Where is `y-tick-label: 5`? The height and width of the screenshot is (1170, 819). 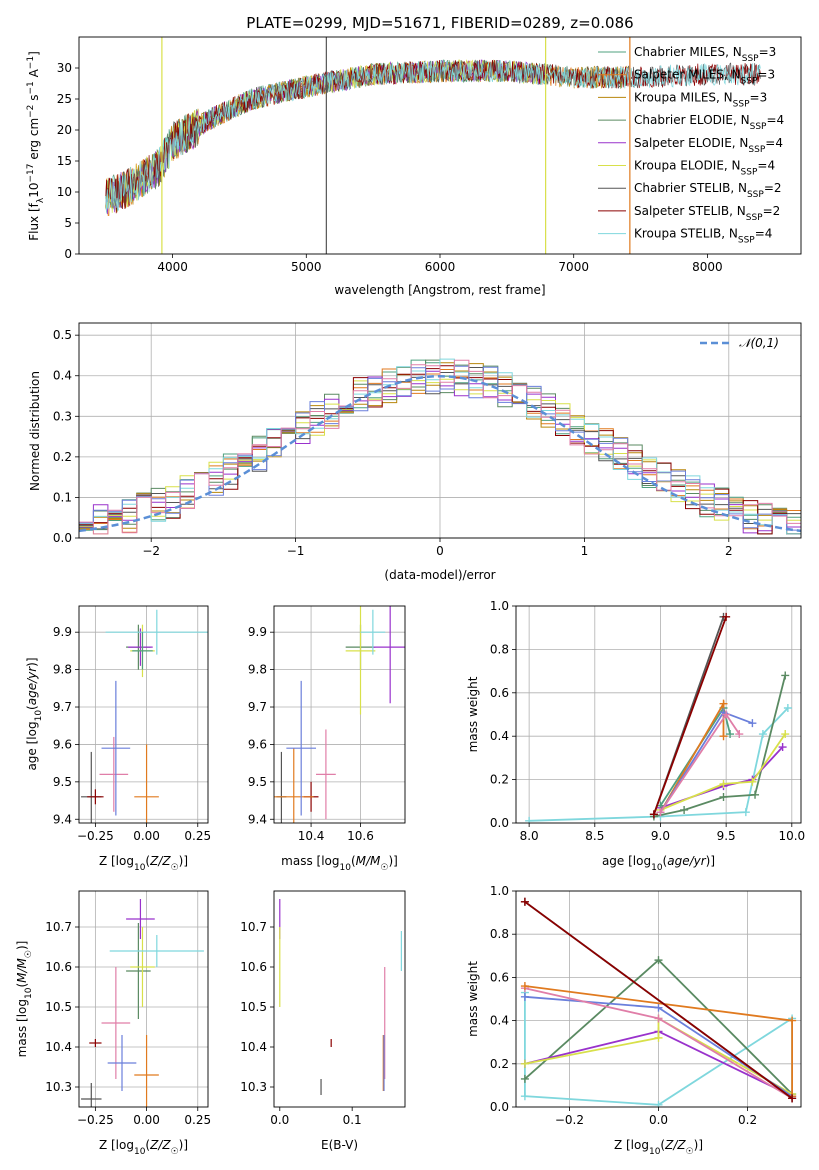
y-tick-label: 5 is located at coordinates (68, 223).